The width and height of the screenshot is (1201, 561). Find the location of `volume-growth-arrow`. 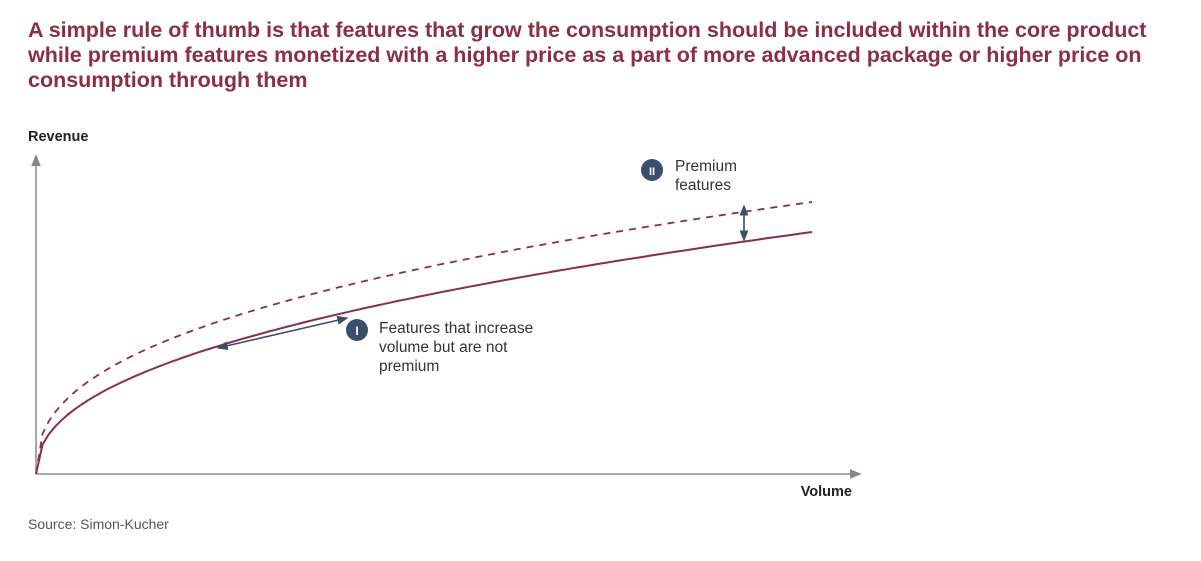

volume-growth-arrow is located at coordinates (282, 333).